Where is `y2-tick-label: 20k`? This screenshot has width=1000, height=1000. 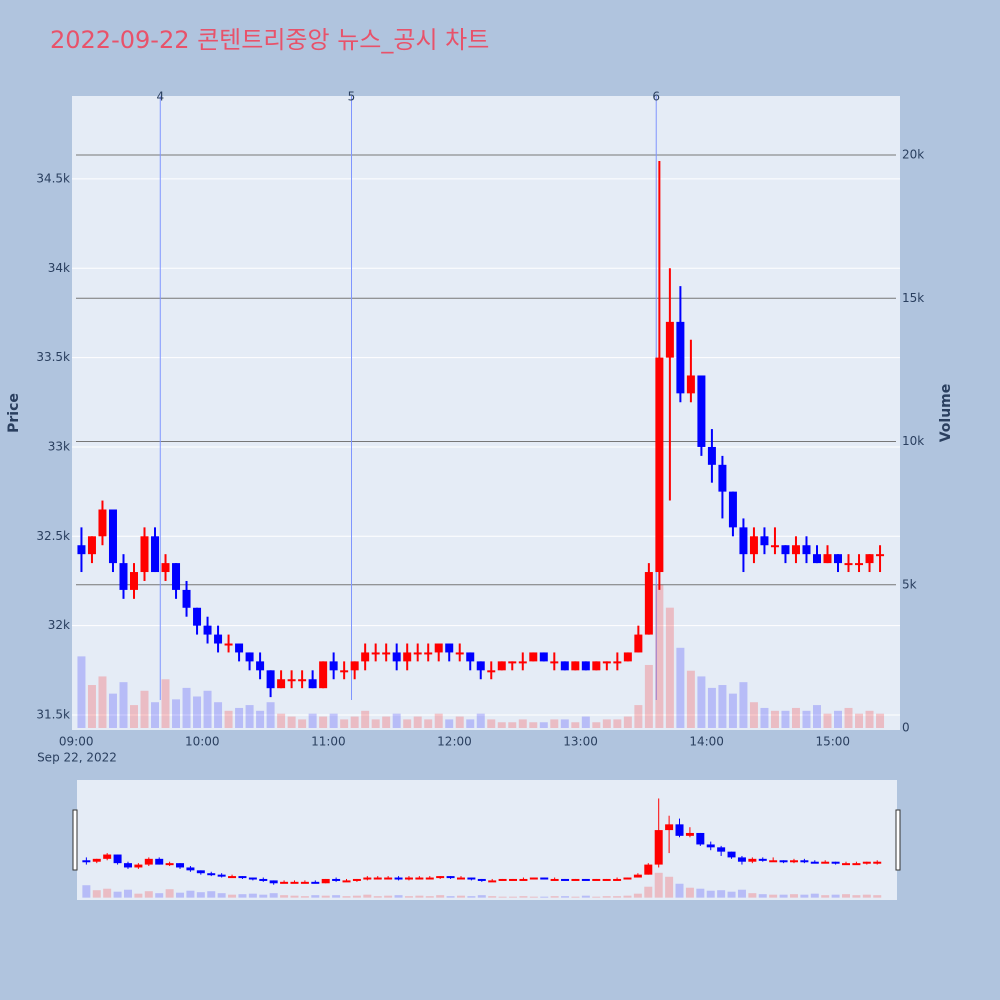 y2-tick-label: 20k is located at coordinates (913, 155).